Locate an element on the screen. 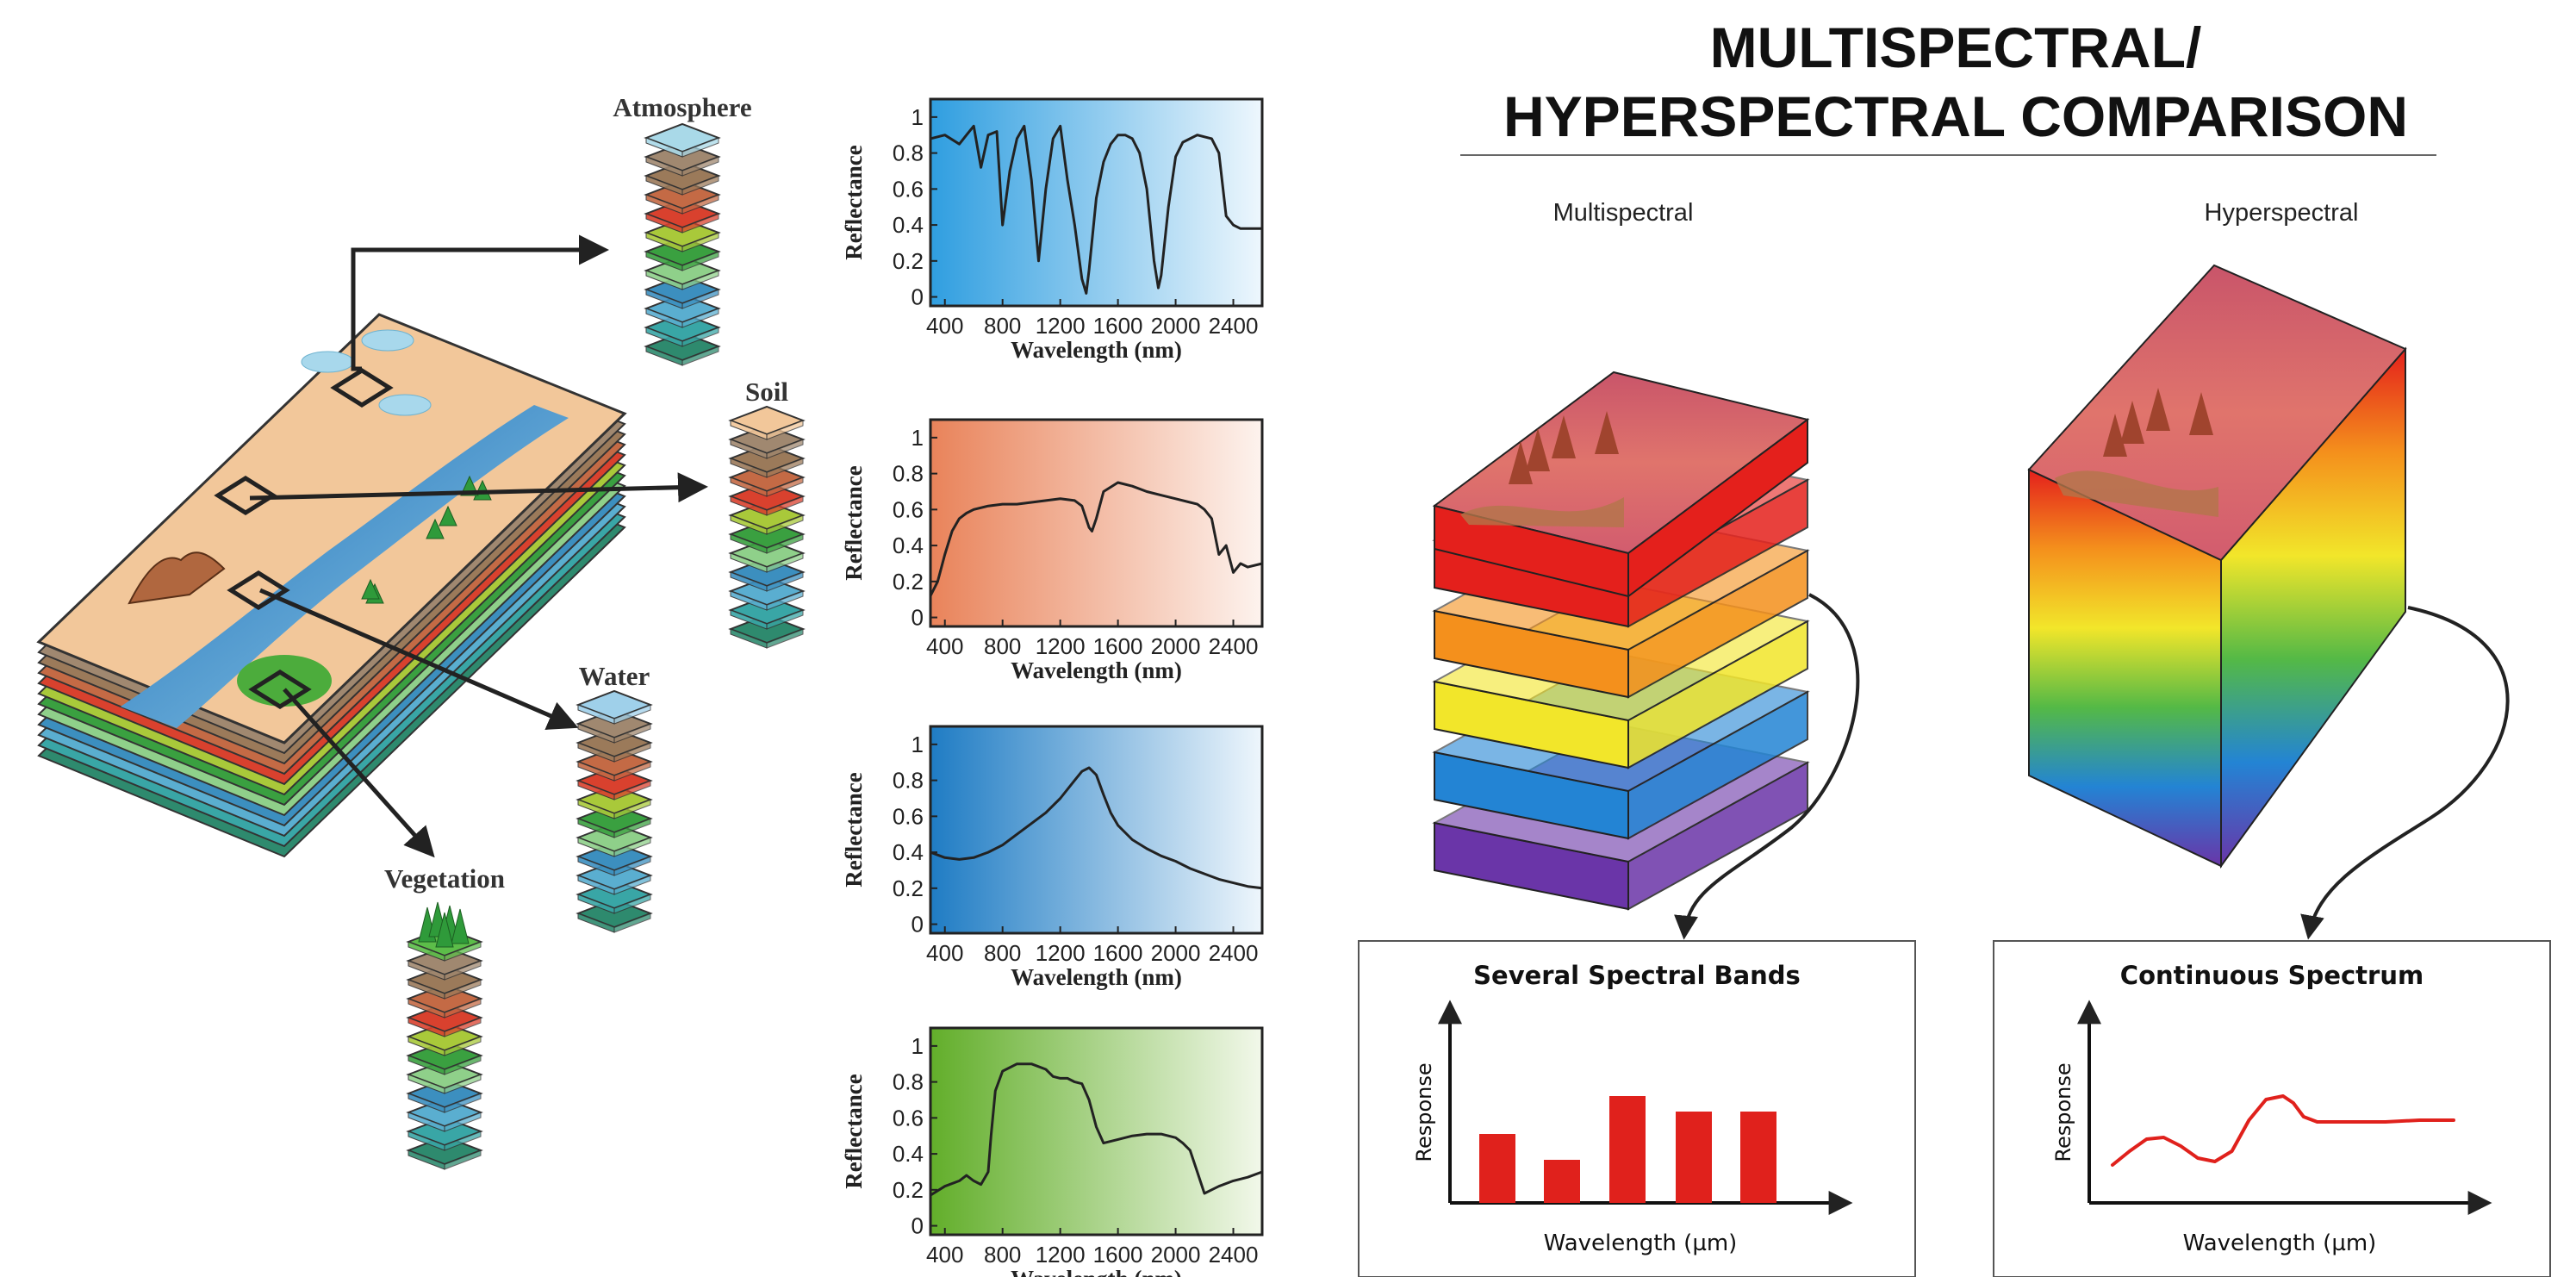 This screenshot has height=1277, width=2576. comparison-title-line1: MULTISPECTRAL/ is located at coordinates (1956, 47).